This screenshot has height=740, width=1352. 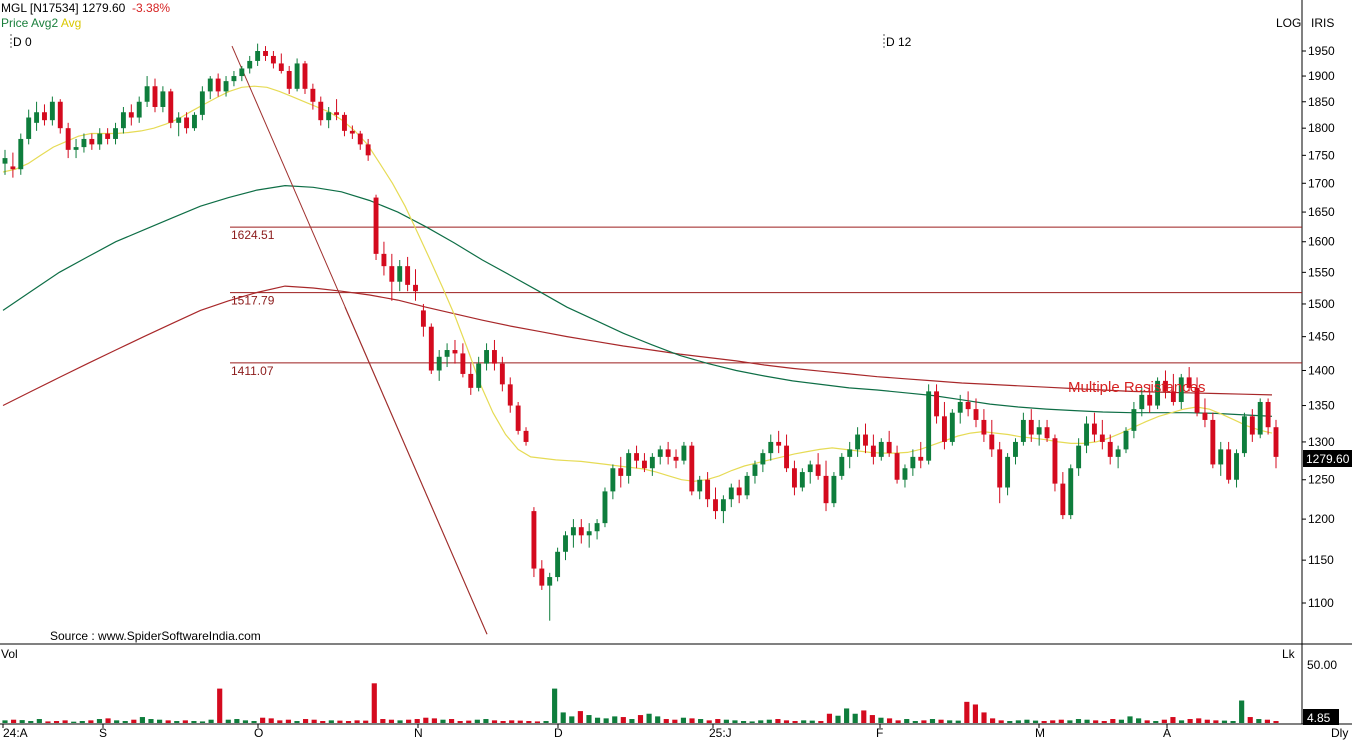 I want to click on level-label-2: 1411.07, so click(x=252, y=371).